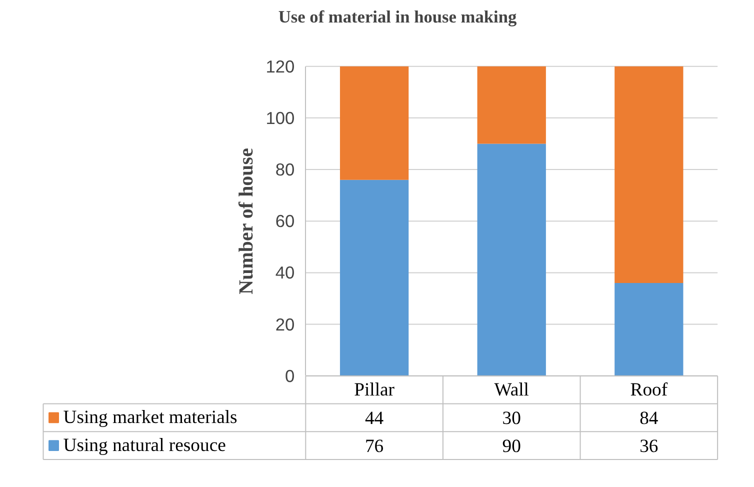 Image resolution: width=754 pixels, height=487 pixels. What do you see at coordinates (649, 389) in the screenshot?
I see `x-tick-label: Roof` at bounding box center [649, 389].